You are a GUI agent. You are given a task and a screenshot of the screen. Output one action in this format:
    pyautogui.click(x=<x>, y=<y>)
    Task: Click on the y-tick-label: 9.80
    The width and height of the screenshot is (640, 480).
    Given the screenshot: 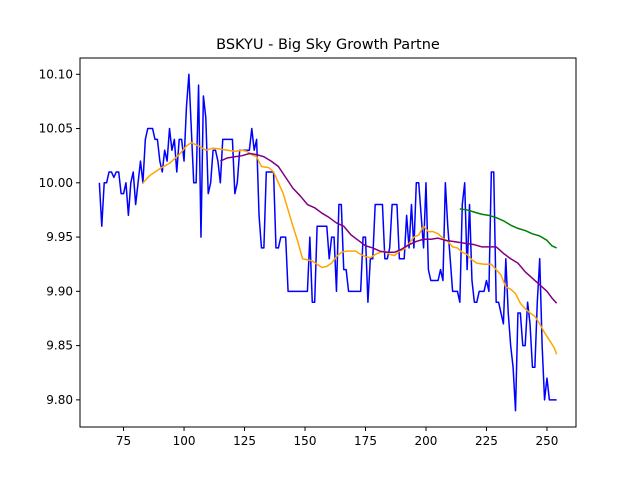 What is the action you would take?
    pyautogui.click(x=59, y=400)
    